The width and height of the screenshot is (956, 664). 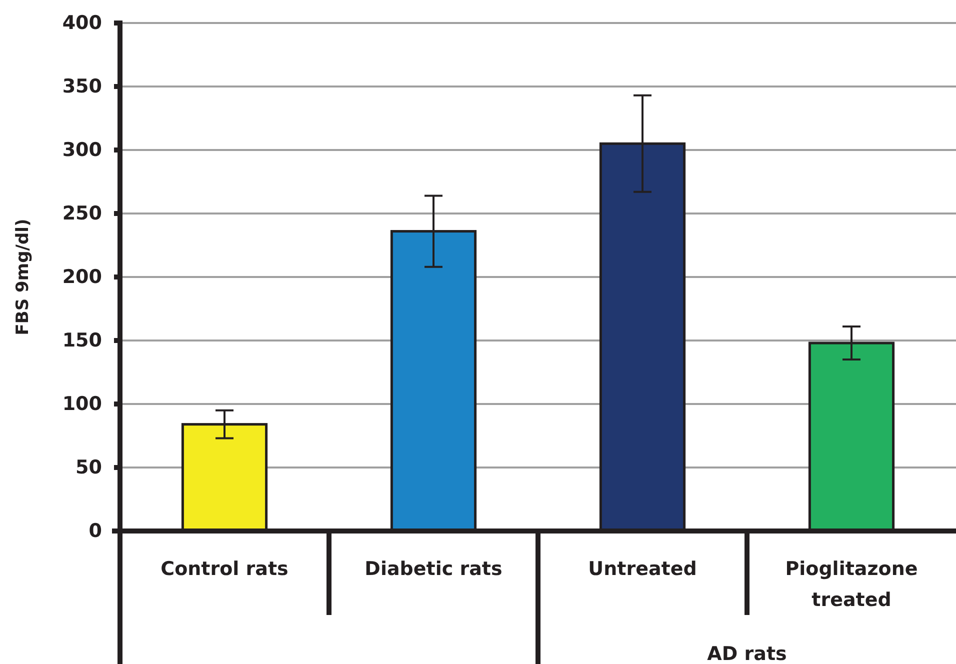 What do you see at coordinates (642, 569) in the screenshot?
I see `x-tick-label: Untreated` at bounding box center [642, 569].